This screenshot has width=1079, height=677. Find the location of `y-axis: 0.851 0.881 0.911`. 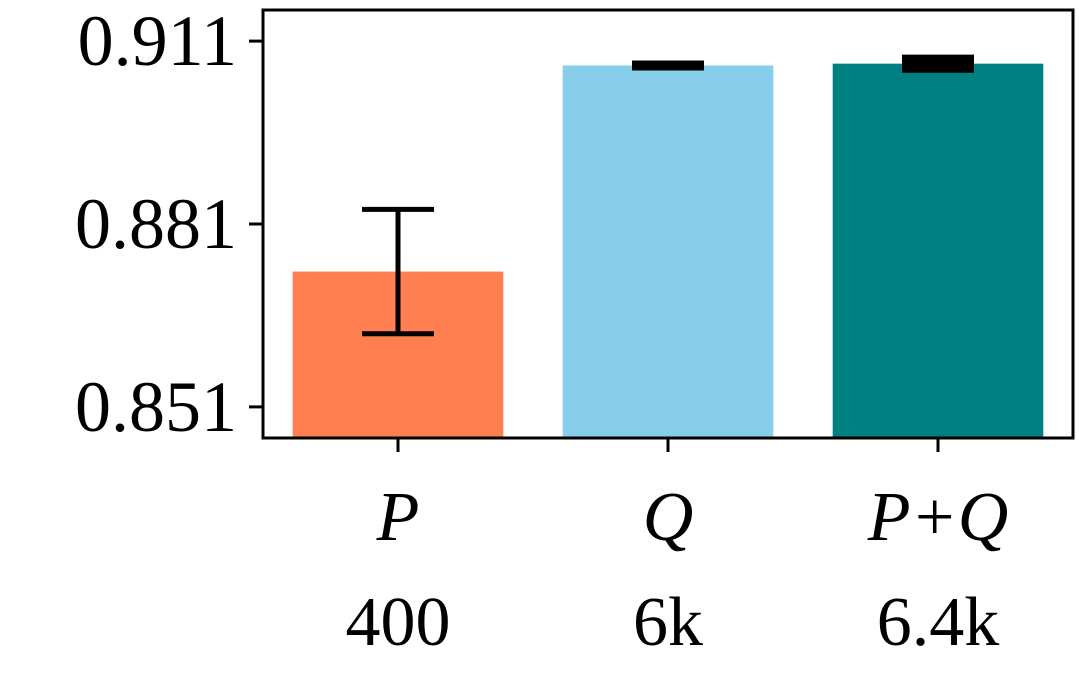

y-axis: 0.851 0.881 0.911 is located at coordinates (169, 224).